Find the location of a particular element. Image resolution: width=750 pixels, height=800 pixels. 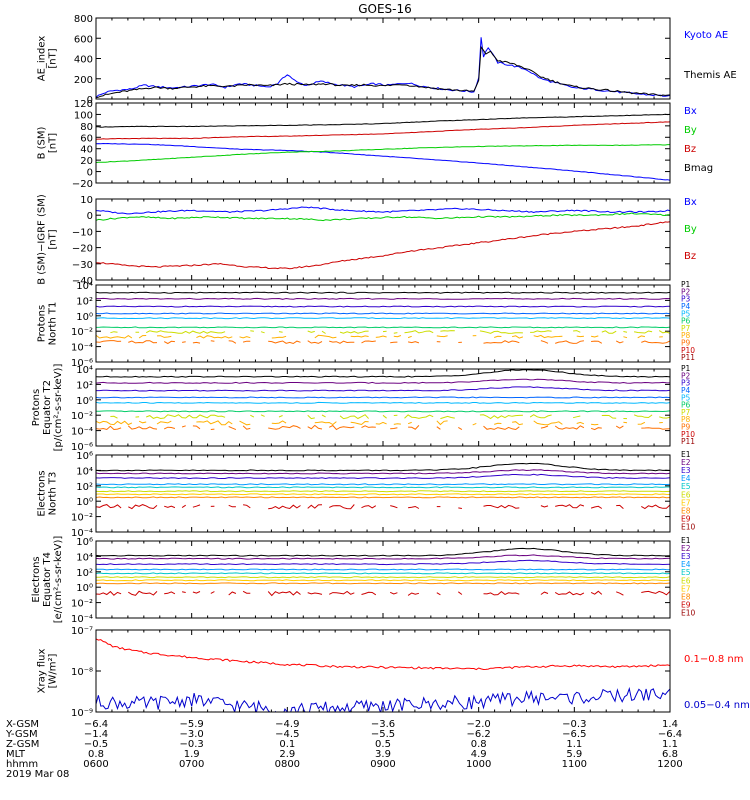

legend-entry: P2 is located at coordinates (686, 375).